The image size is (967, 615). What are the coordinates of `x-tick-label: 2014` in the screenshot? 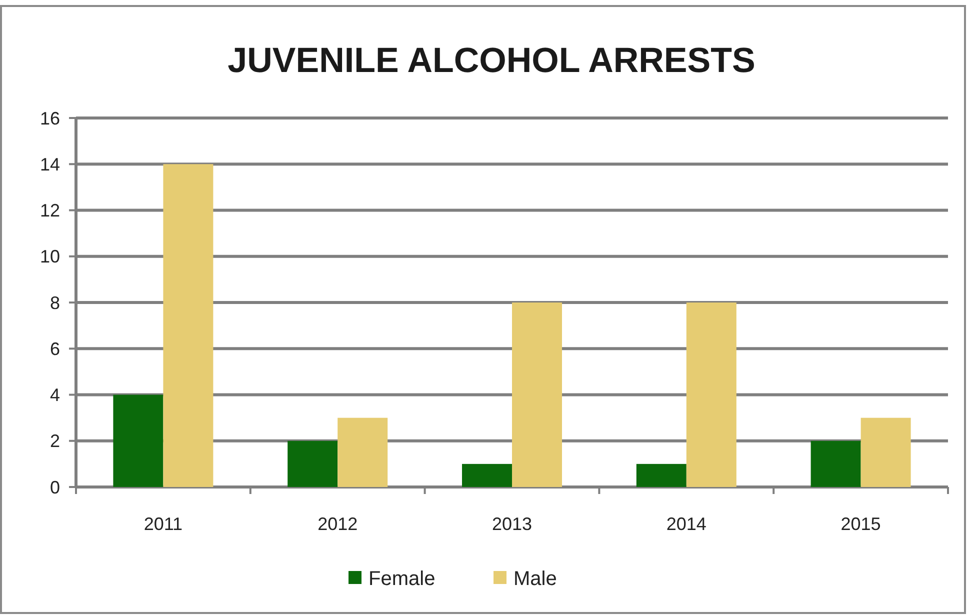 It's located at (686, 524).